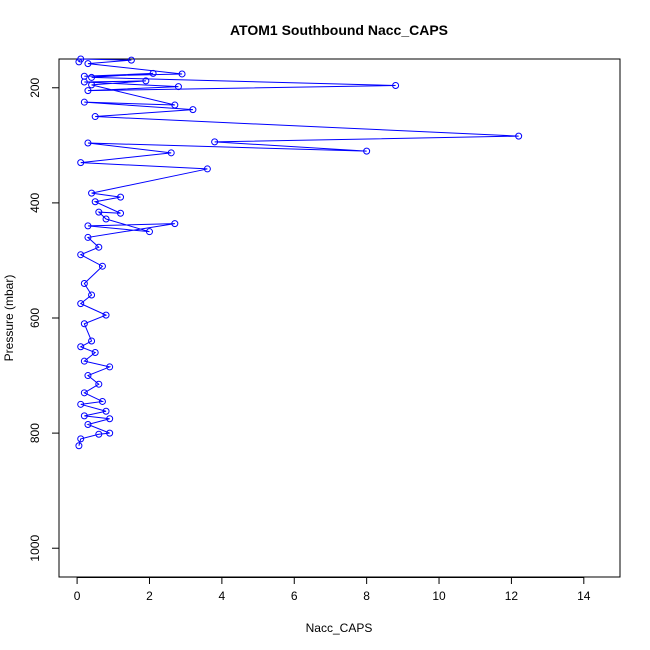 The height and width of the screenshot is (650, 650). What do you see at coordinates (512, 596) in the screenshot?
I see `x-tick-label: 12` at bounding box center [512, 596].